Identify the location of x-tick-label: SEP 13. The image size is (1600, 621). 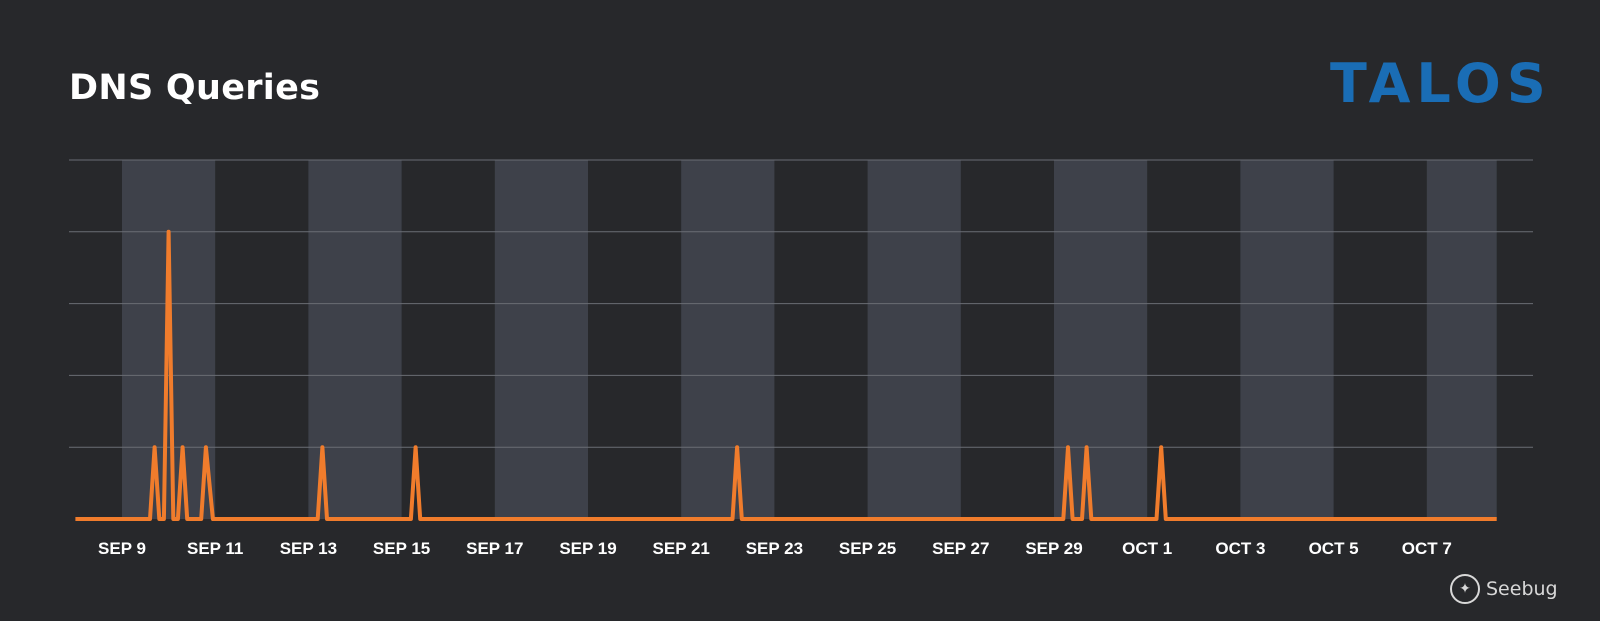
(308, 548).